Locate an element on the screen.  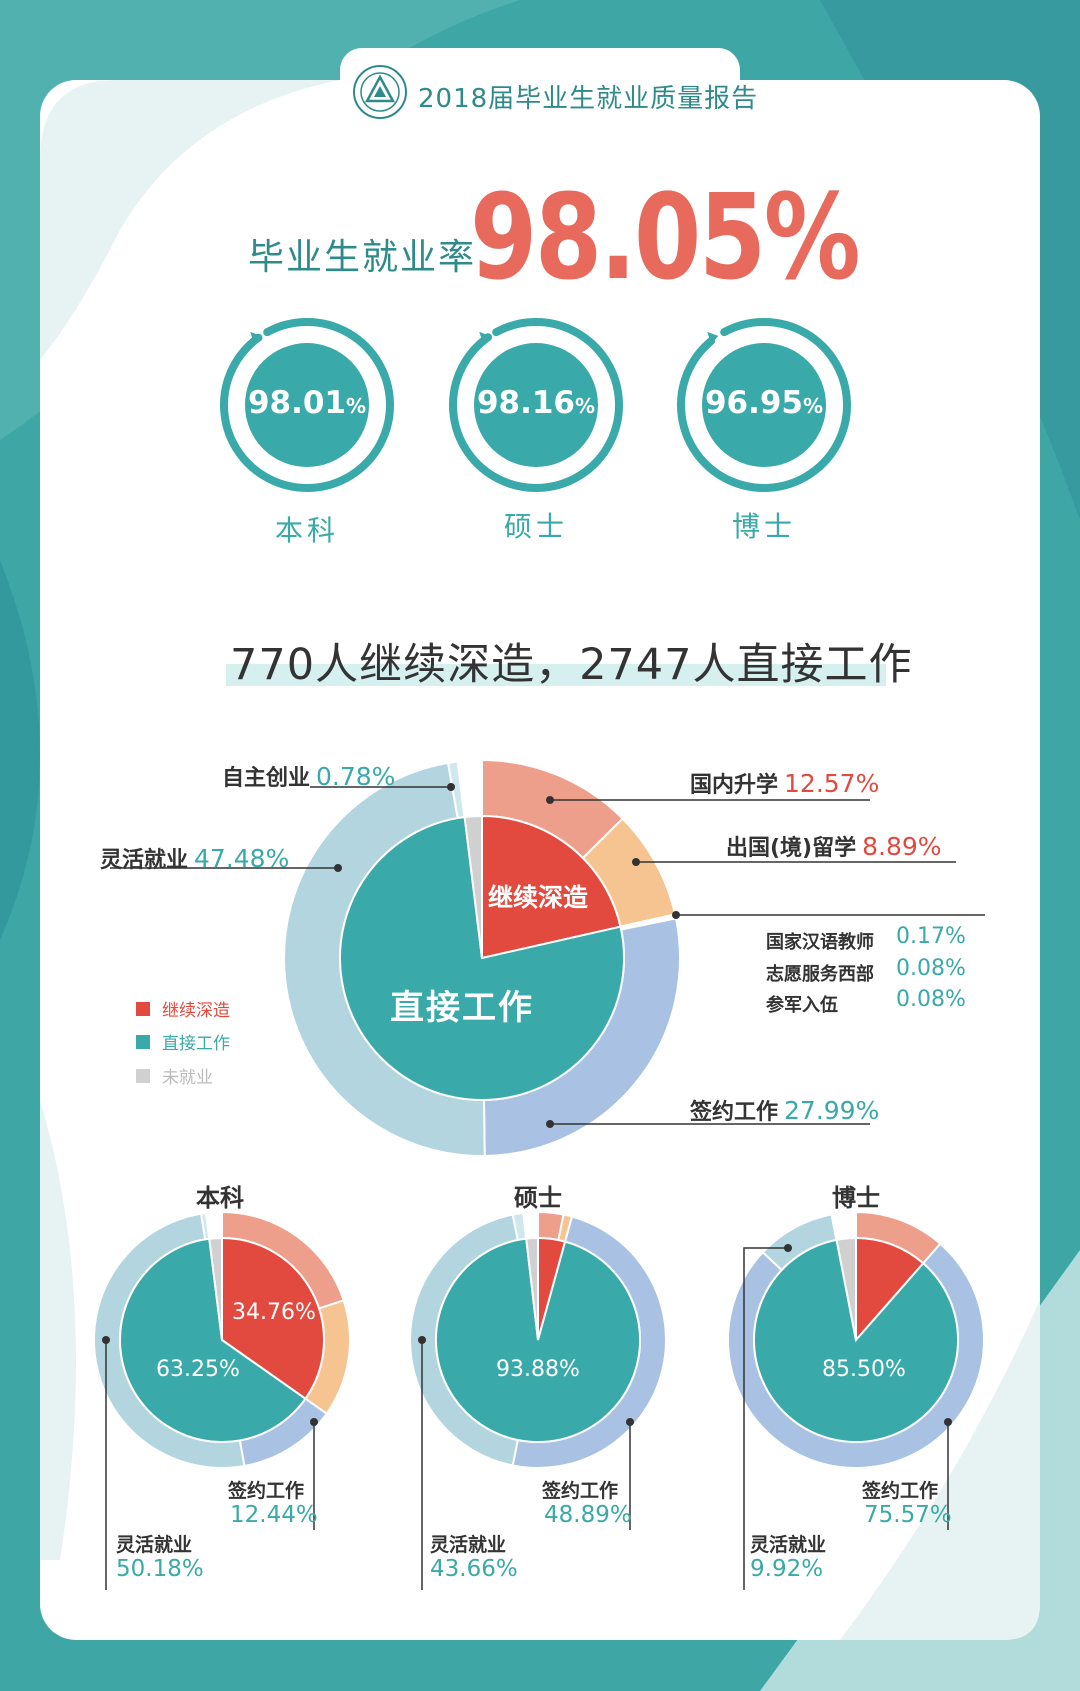
label-military: 参军入伍 is located at coordinates (802, 1005).